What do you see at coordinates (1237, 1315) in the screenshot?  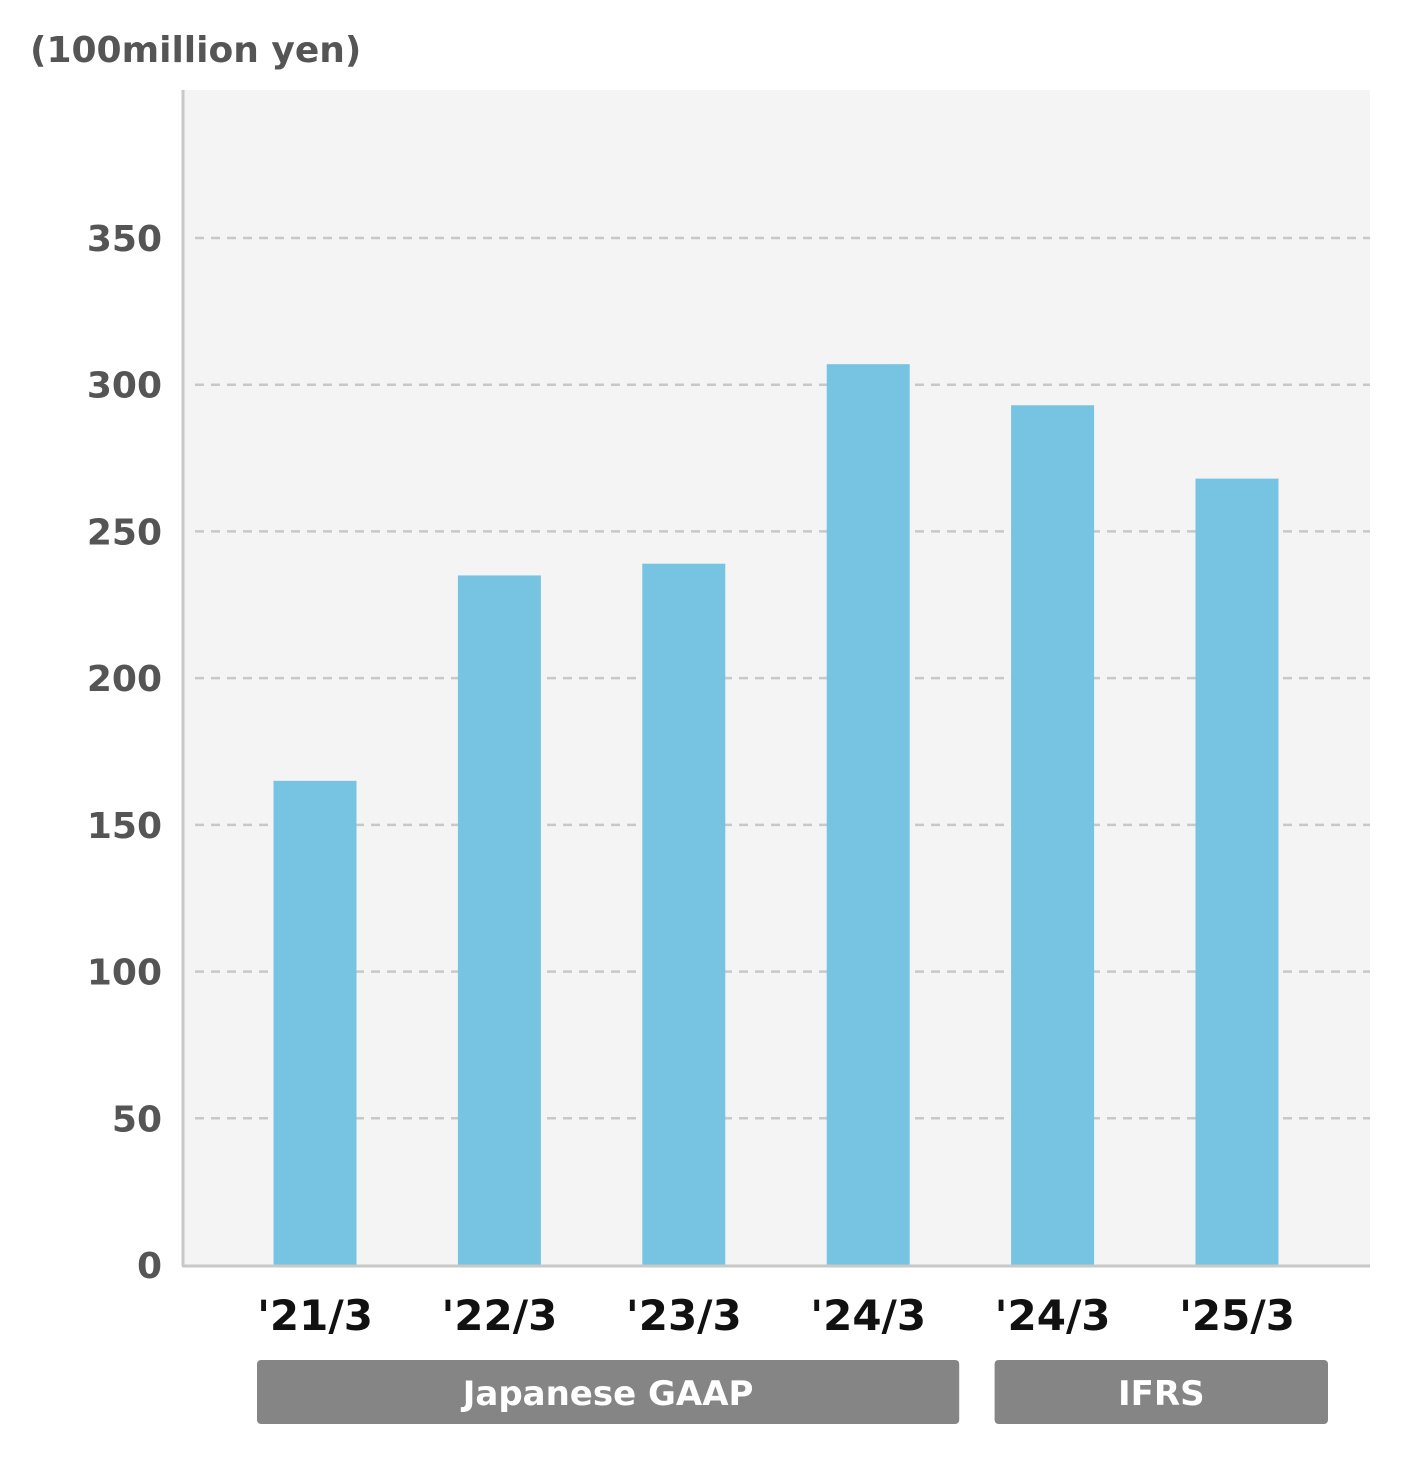 I see `x-tick-label: '25/3` at bounding box center [1237, 1315].